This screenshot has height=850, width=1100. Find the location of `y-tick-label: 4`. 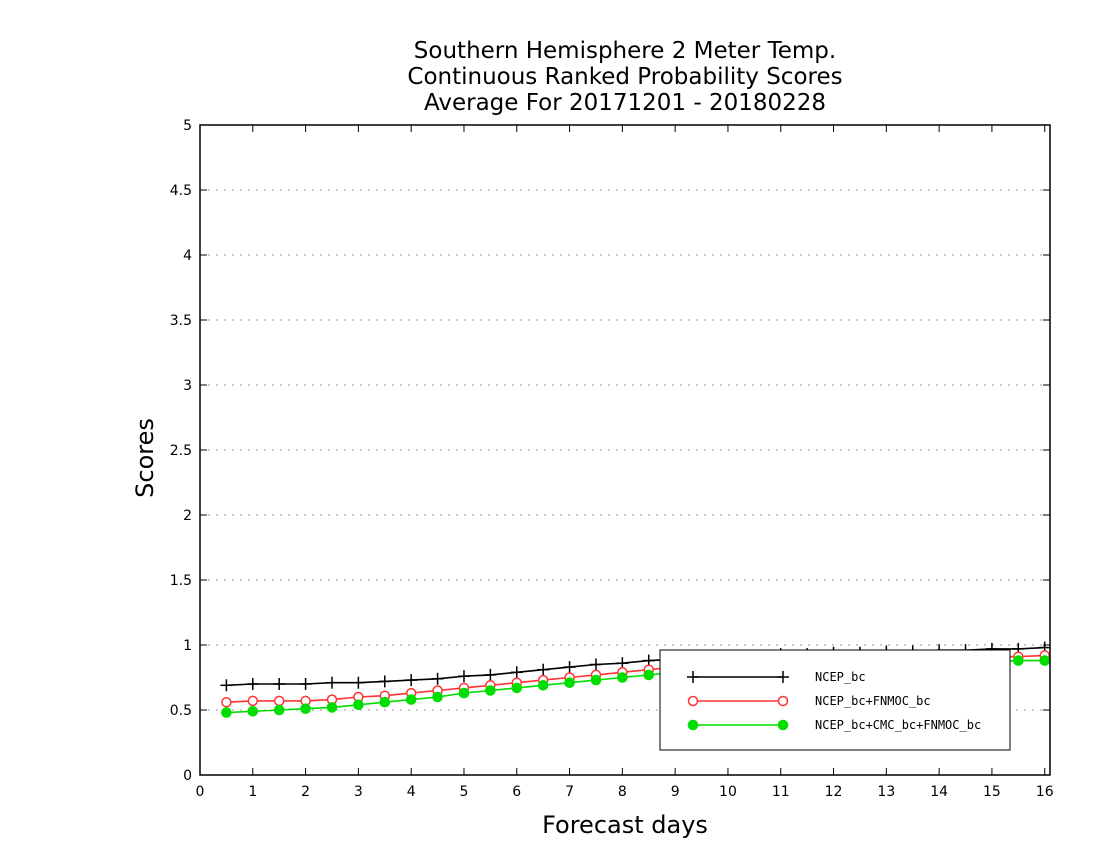

y-tick-label: 4 is located at coordinates (187, 256).